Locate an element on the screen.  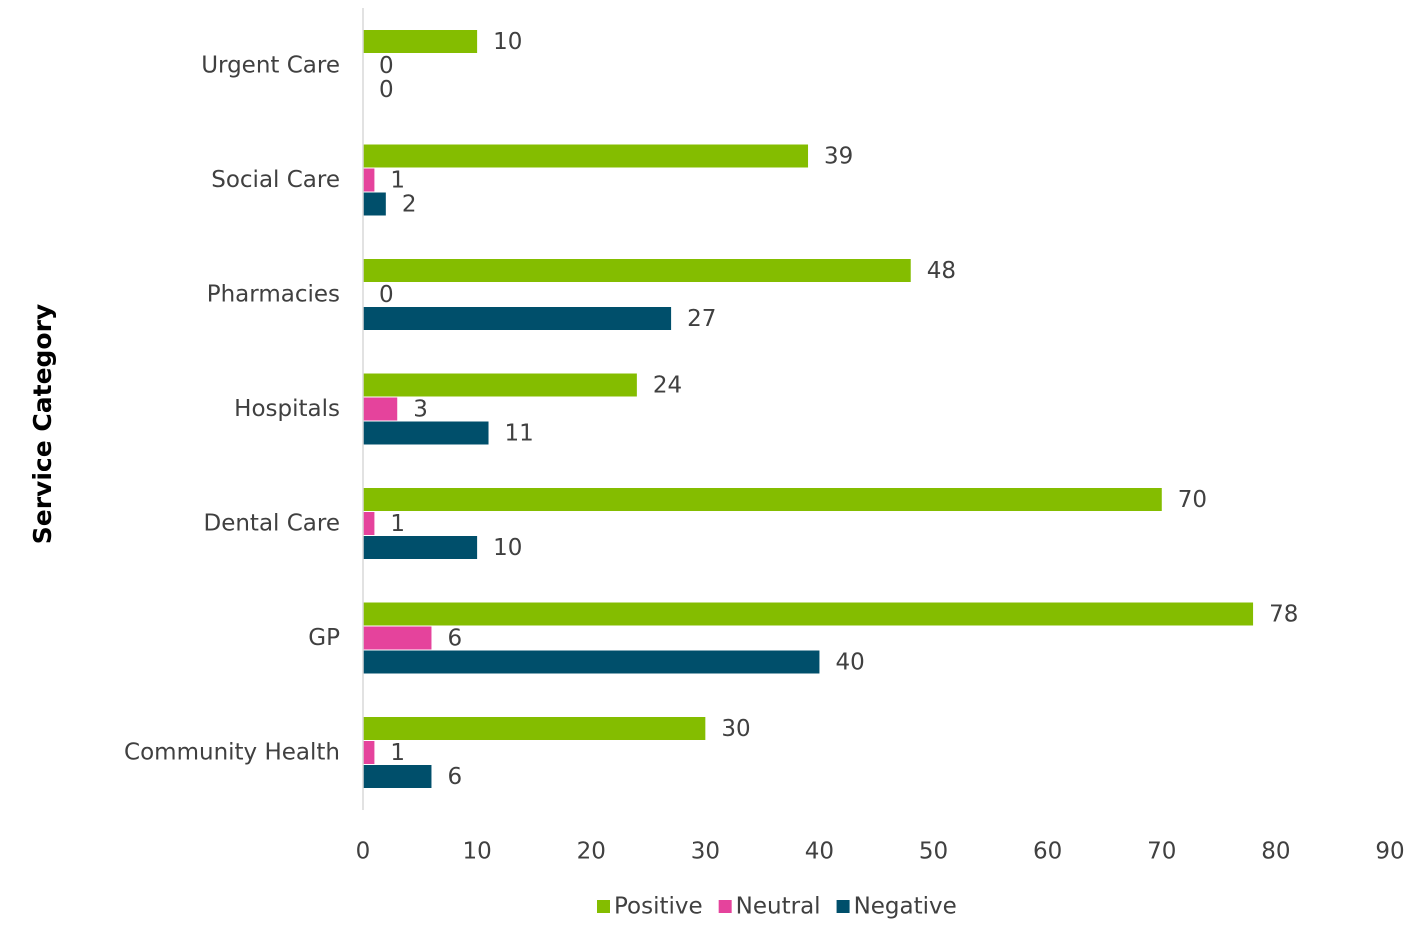
x-tick-label-90: 90 is located at coordinates (1389, 852).